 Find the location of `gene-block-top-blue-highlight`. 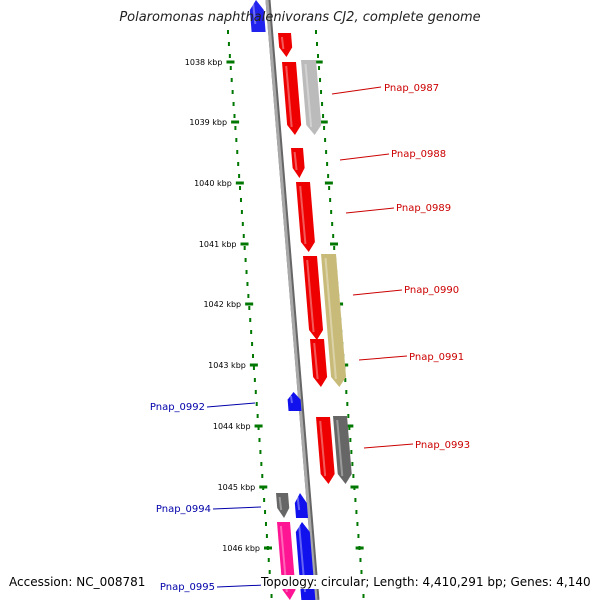

gene-block-top-blue-highlight is located at coordinates (254, 14).